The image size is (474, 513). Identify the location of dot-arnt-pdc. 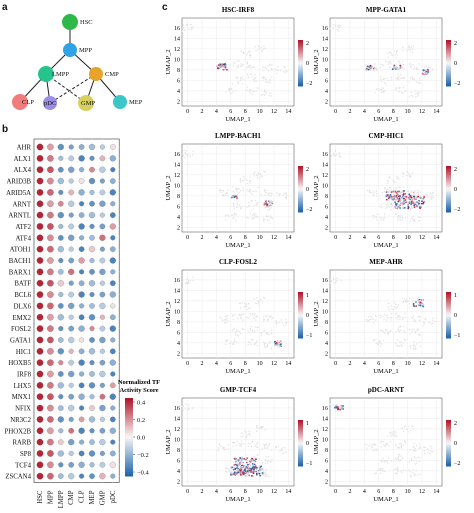
(113, 204).